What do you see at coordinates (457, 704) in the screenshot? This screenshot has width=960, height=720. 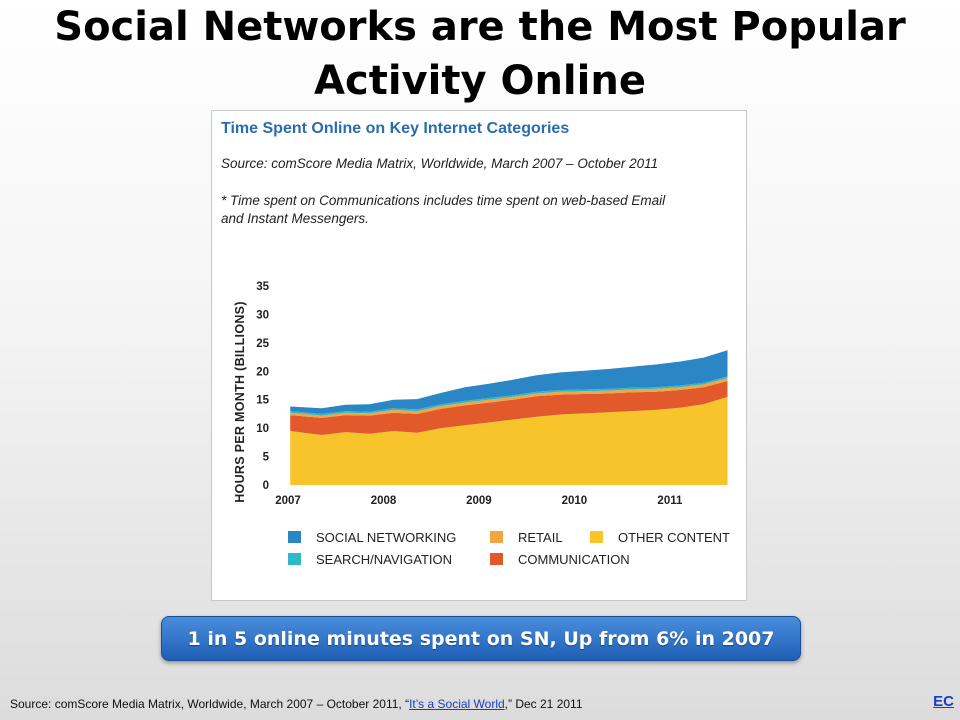 I see `social-world-link: It’s a Social World` at bounding box center [457, 704].